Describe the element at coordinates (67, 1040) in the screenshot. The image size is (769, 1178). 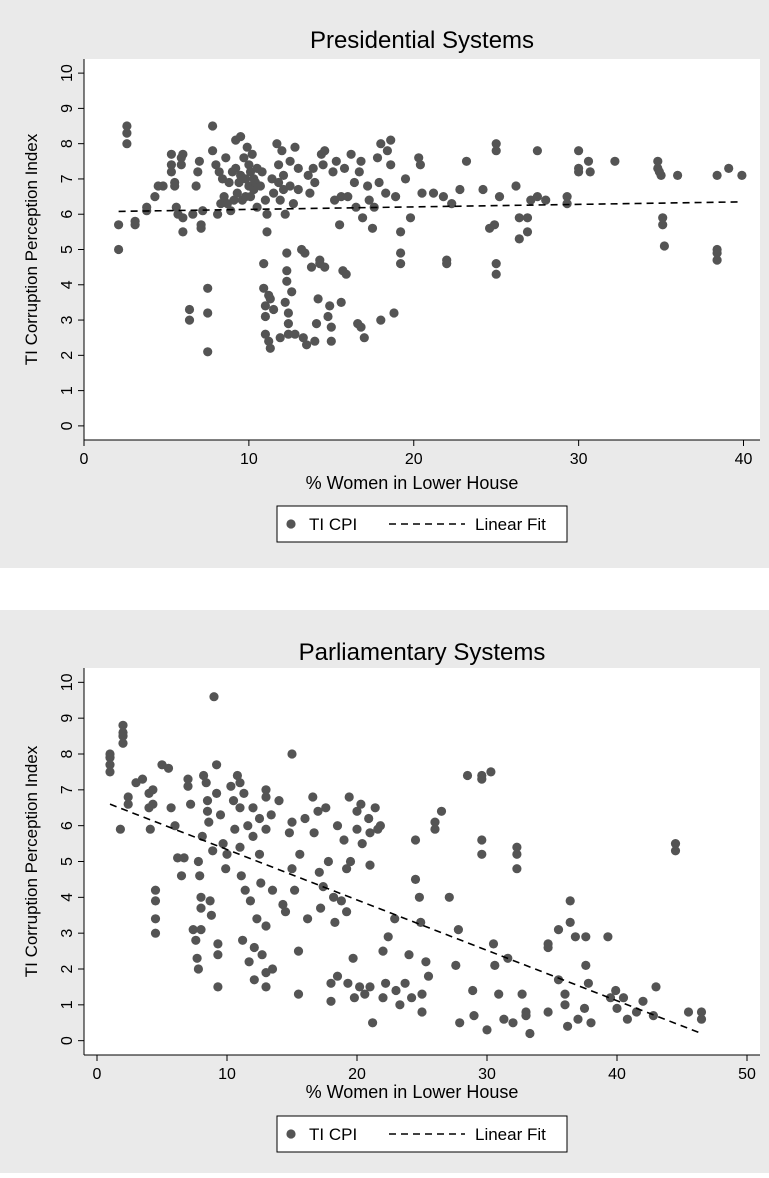
I see `y-tick-label: 0` at that location.